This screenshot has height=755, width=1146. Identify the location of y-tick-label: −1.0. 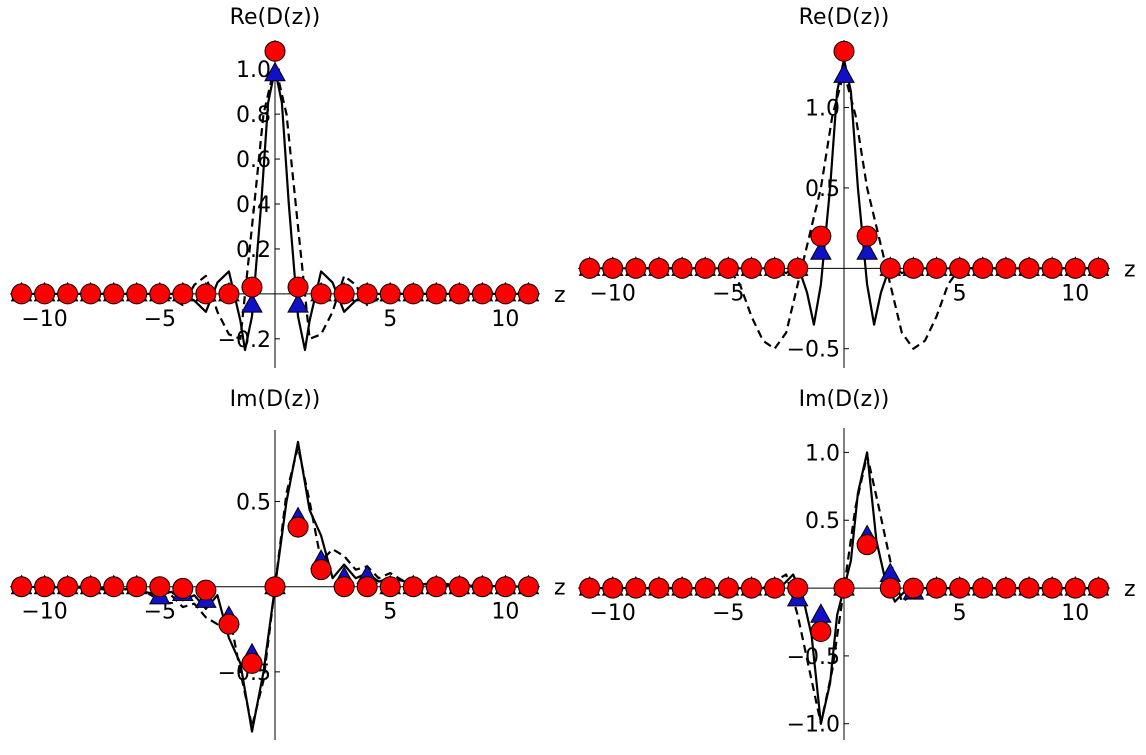
(813, 725).